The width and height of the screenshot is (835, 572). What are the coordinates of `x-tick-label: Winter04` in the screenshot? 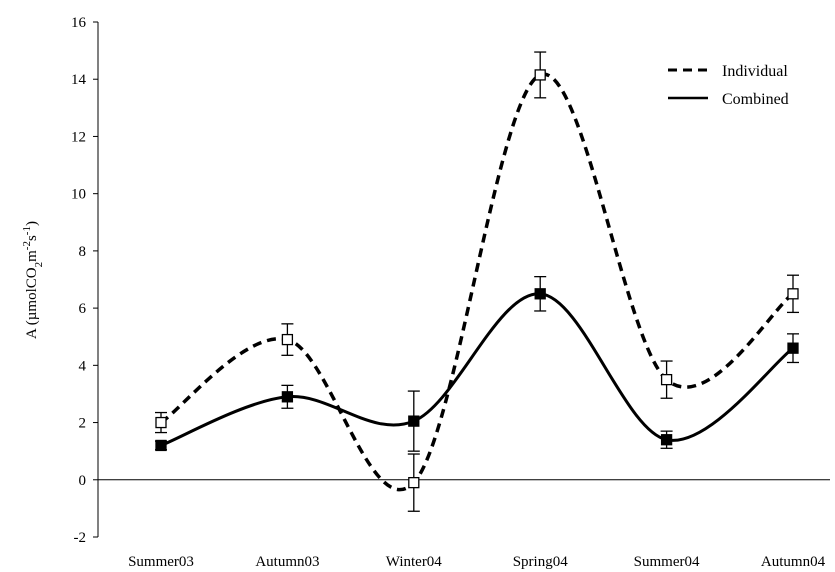 It's located at (414, 562).